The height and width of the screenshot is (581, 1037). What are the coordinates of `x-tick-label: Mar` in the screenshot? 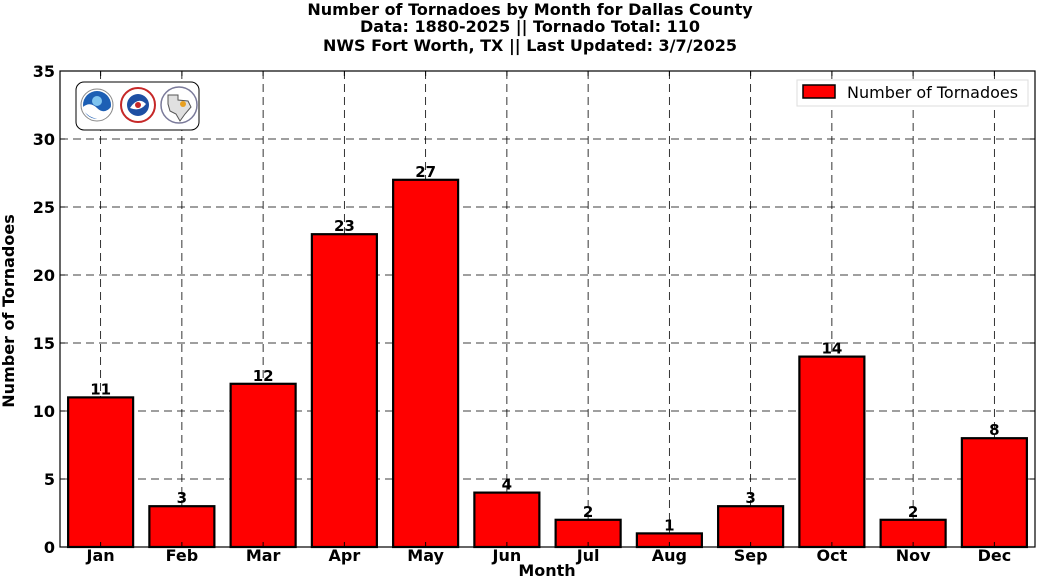 It's located at (263, 555).